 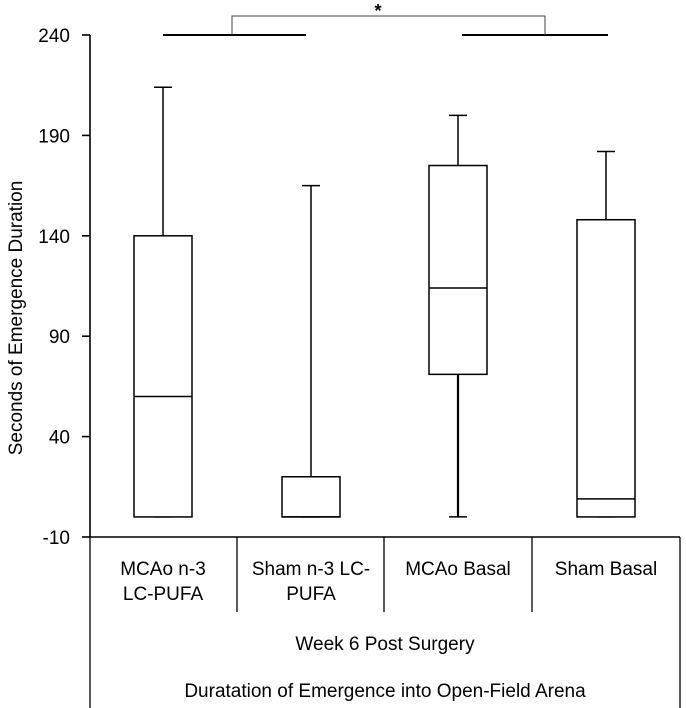 I want to click on significance-star: *, so click(x=377, y=11).